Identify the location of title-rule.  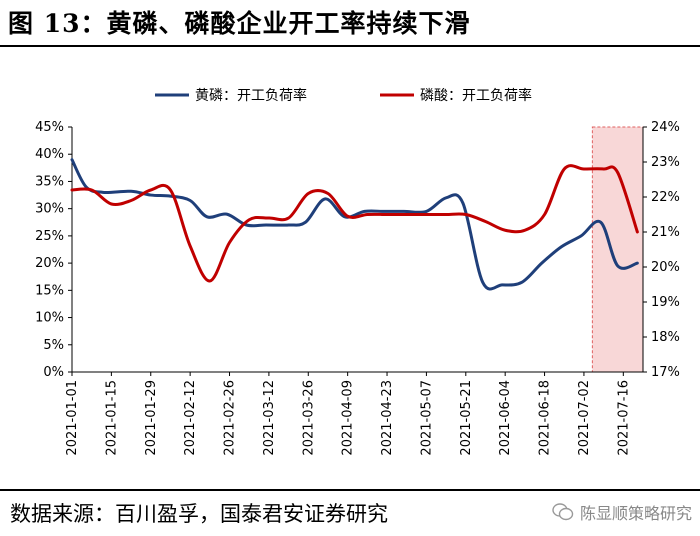
(350, 46).